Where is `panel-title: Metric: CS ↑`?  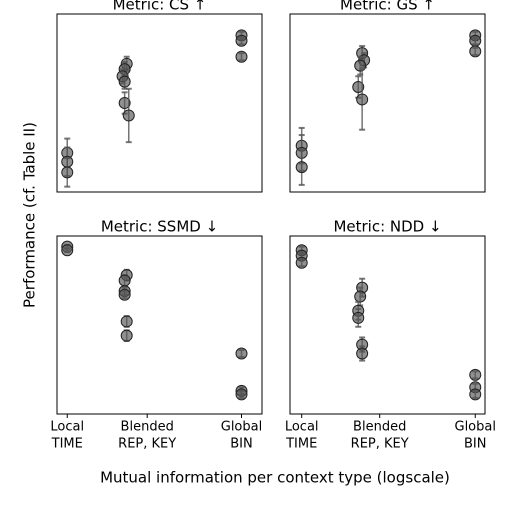
panel-title: Metric: CS ↑ is located at coordinates (160, 7).